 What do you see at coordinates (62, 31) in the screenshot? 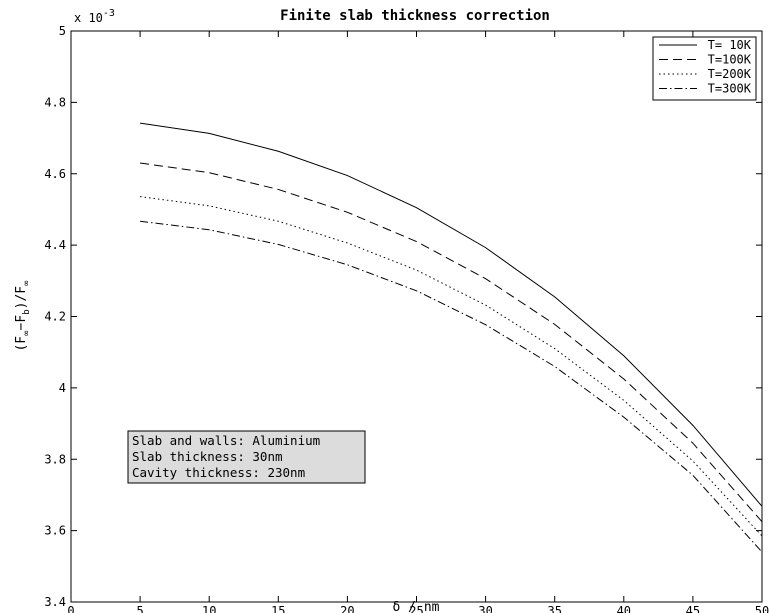
I see `y-tick-label: 5` at bounding box center [62, 31].